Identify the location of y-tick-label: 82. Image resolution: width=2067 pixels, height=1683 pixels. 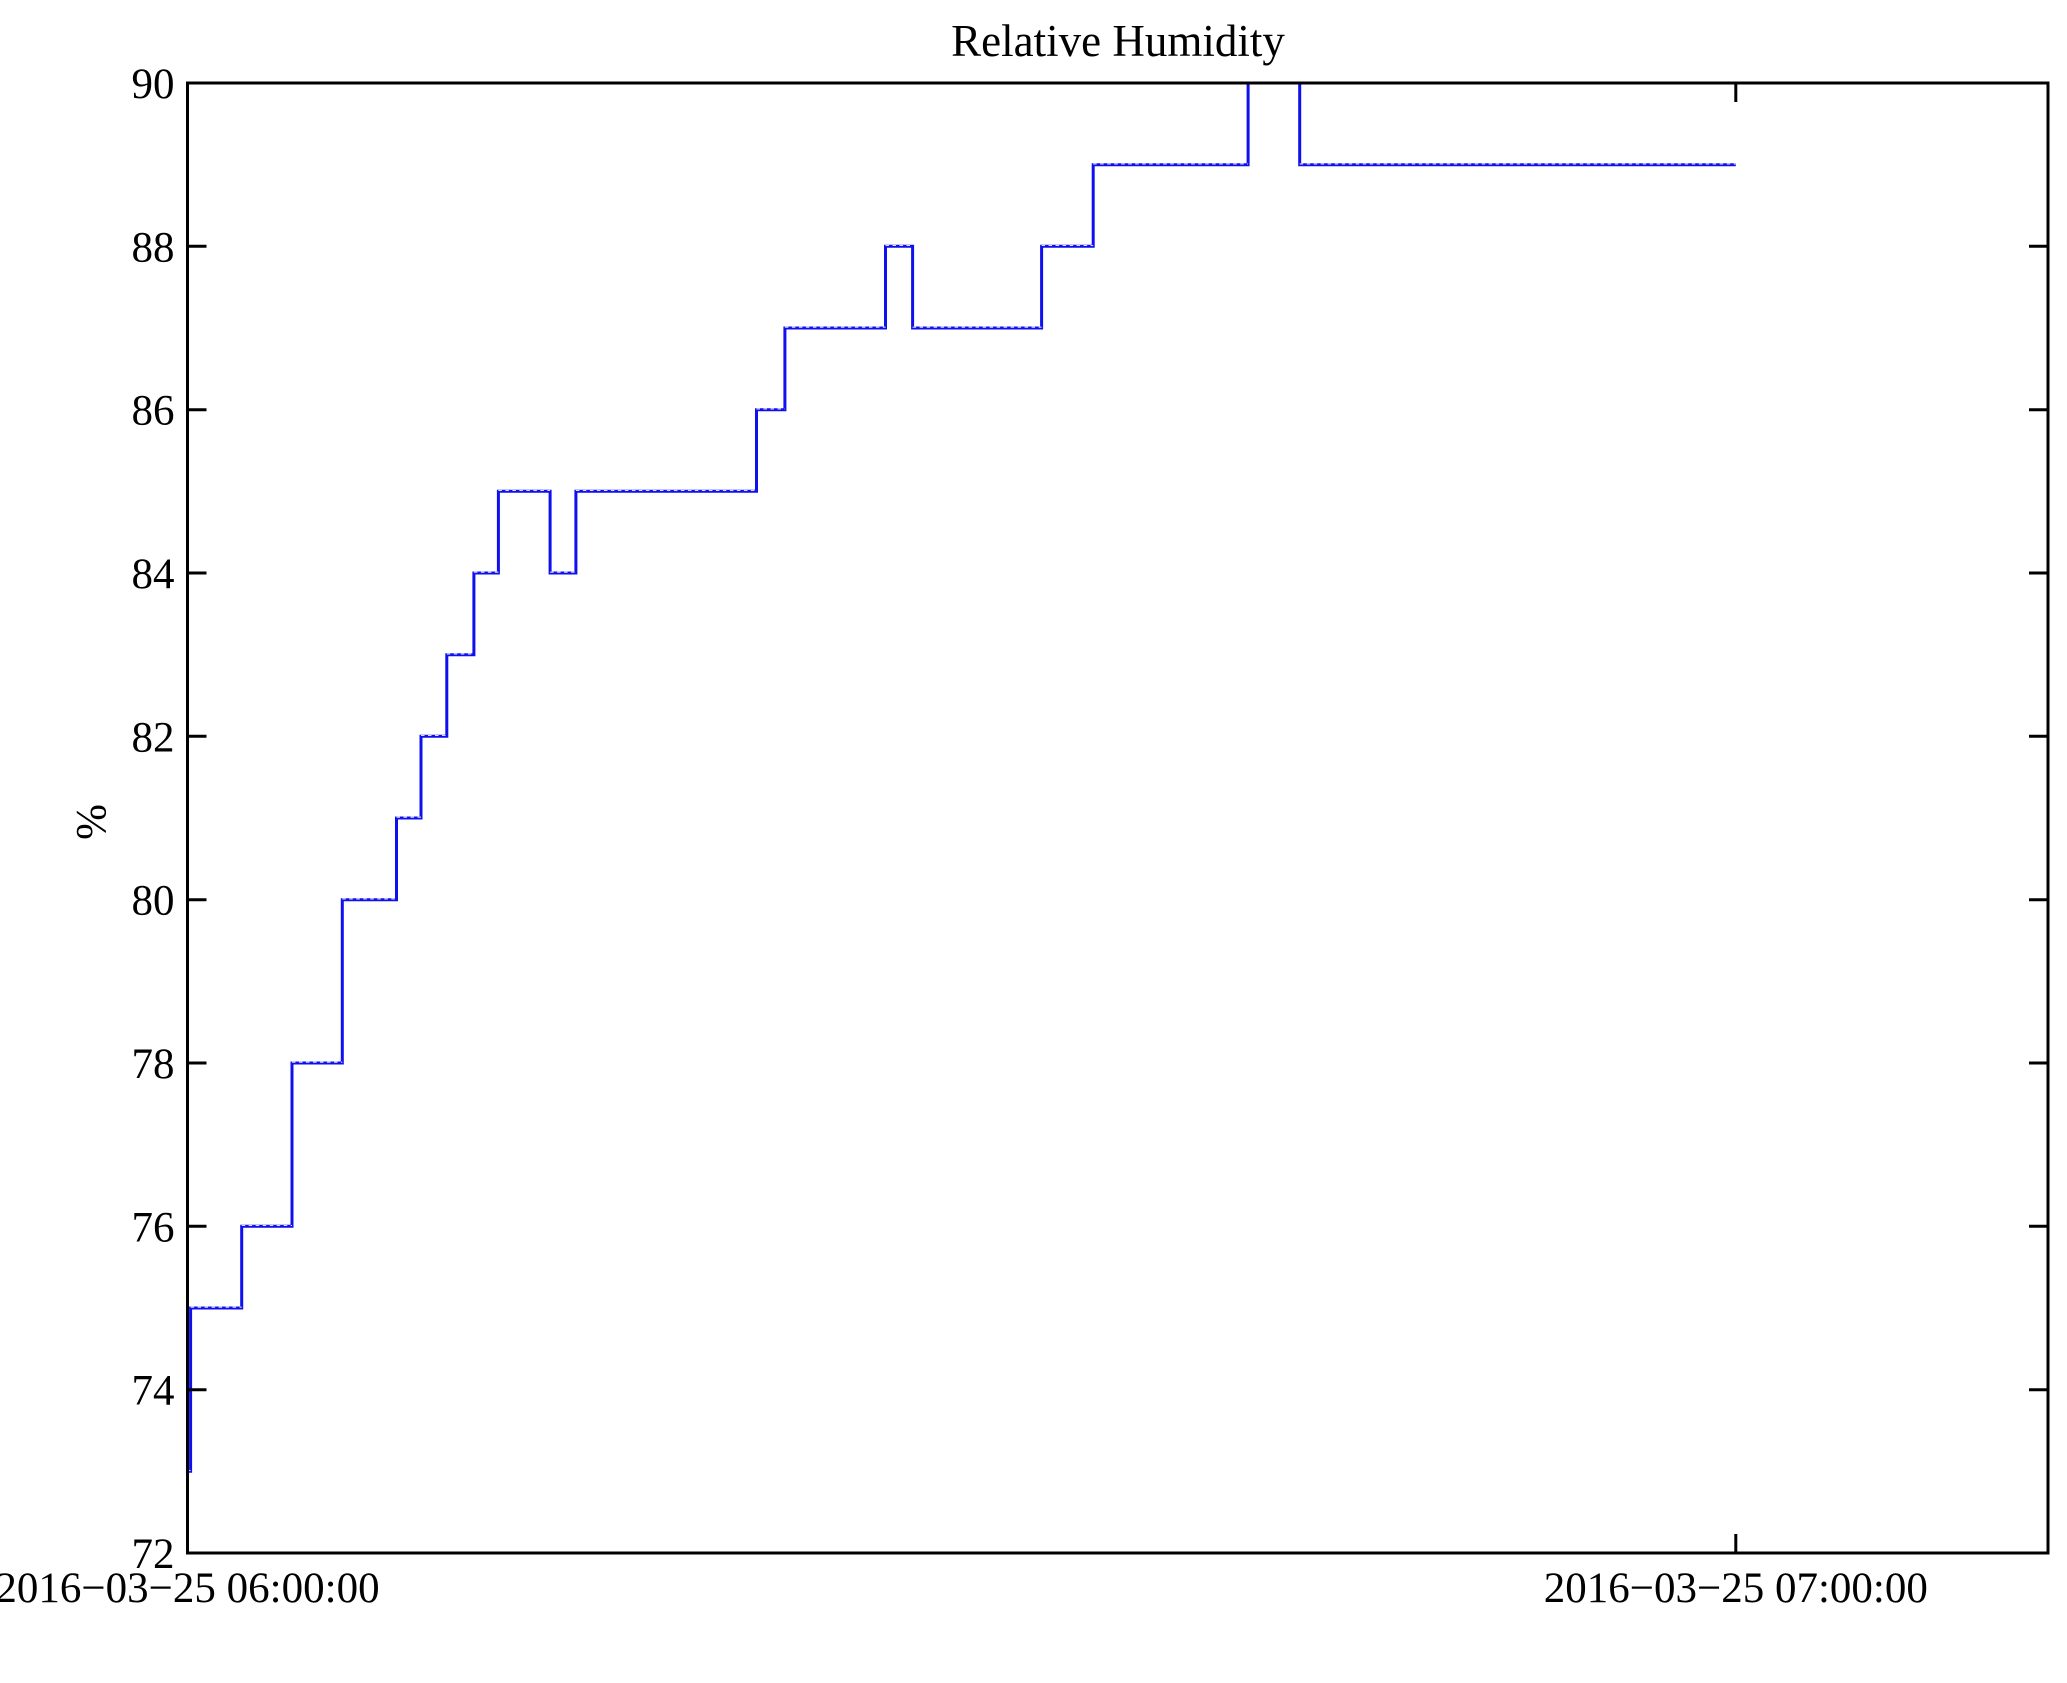
(153, 737).